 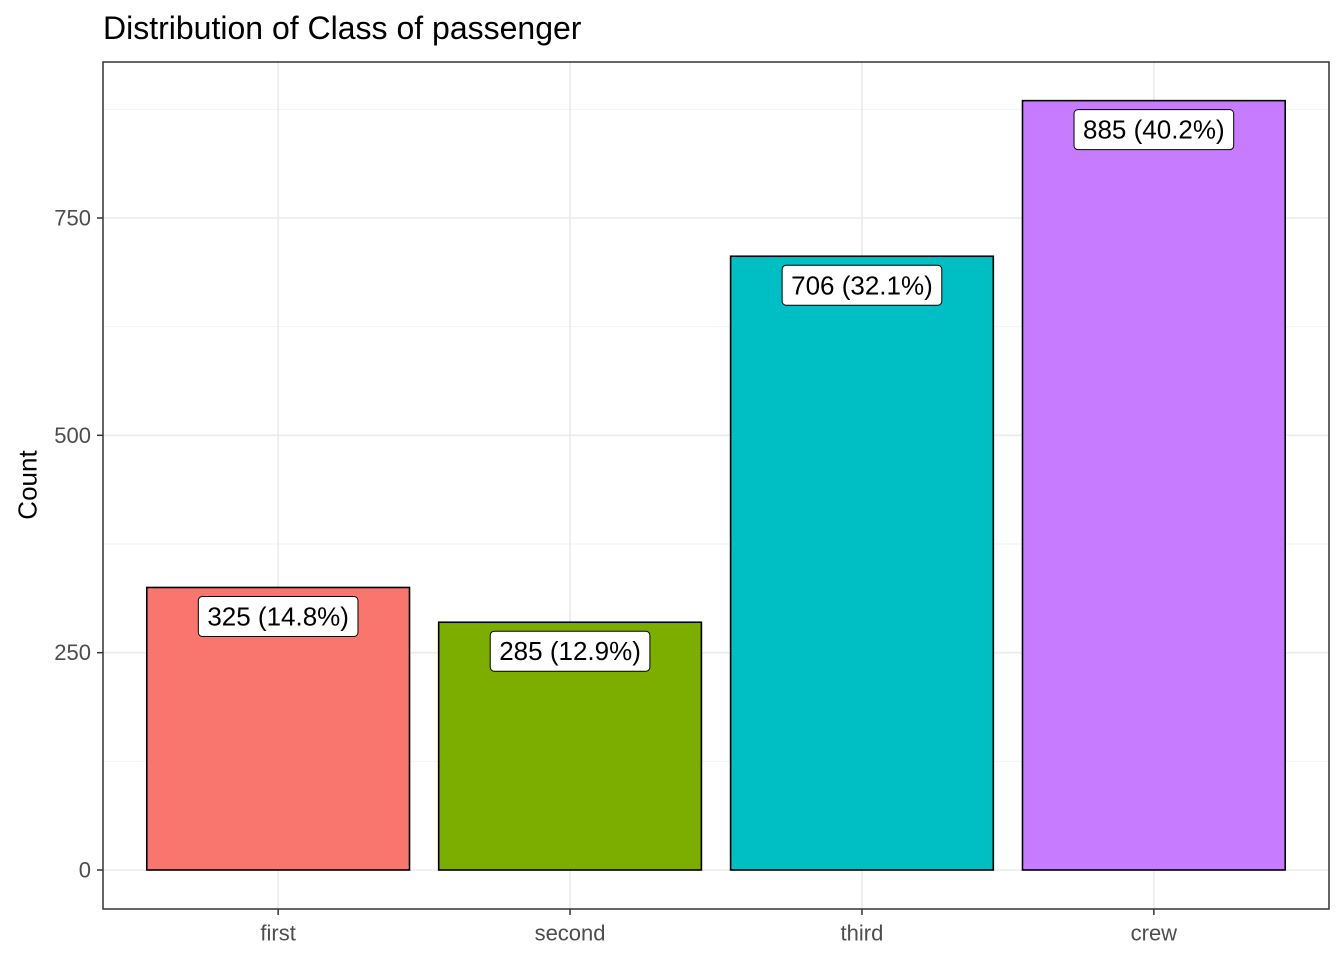 I want to click on y-tick-label: 0, so click(x=85, y=870).